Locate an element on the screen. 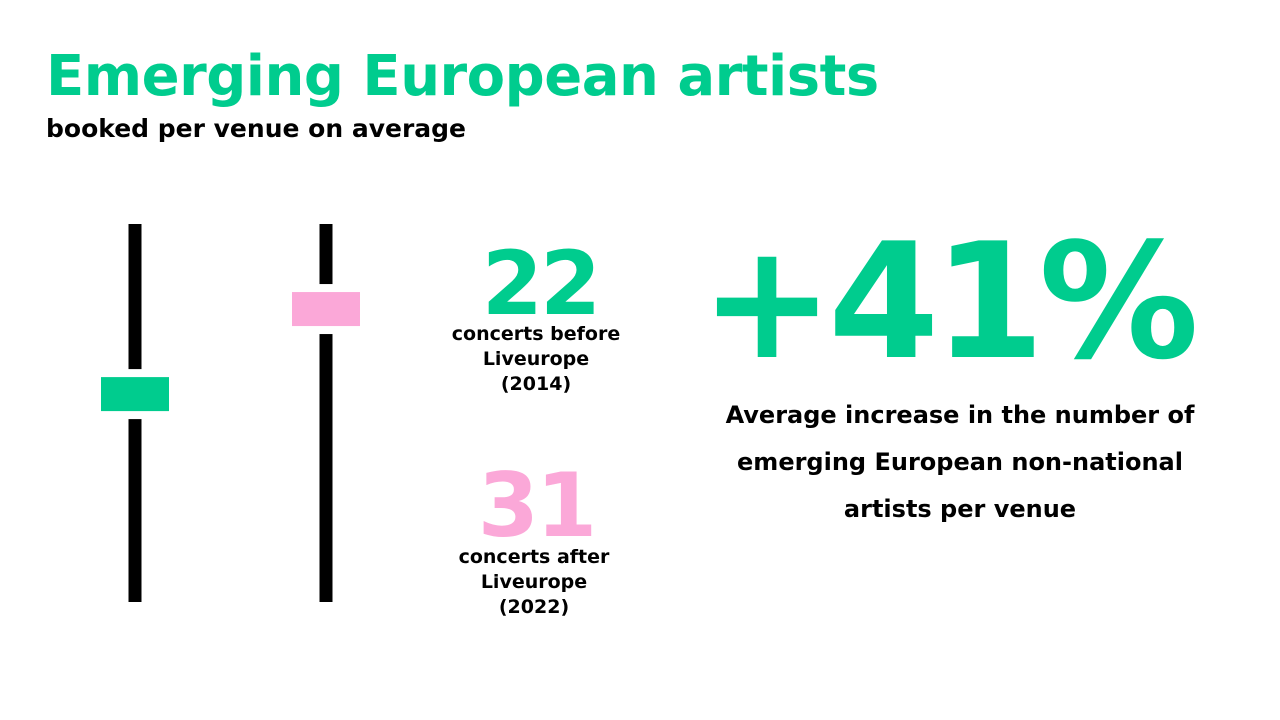 This screenshot has width=1280, height=720. description-line: artists per venue is located at coordinates (960, 509).